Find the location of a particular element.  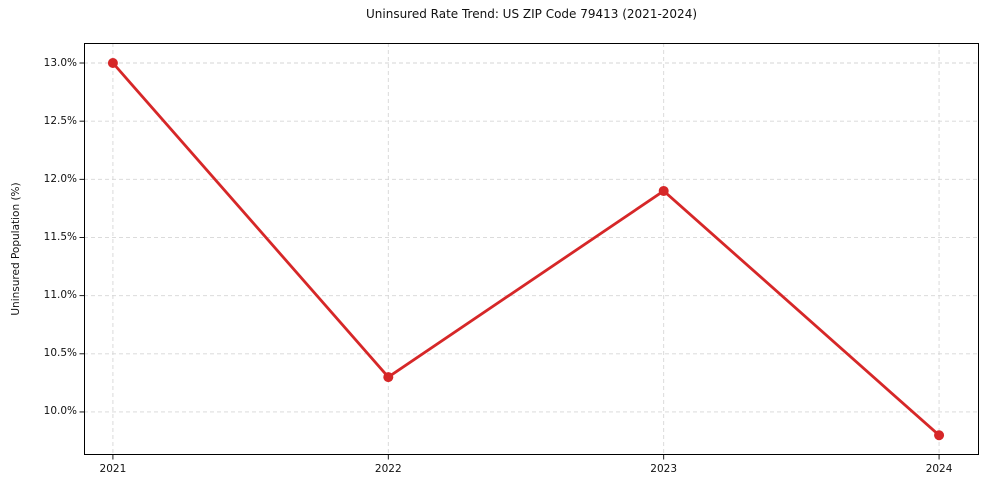

data-point-2021 is located at coordinates (112, 63).